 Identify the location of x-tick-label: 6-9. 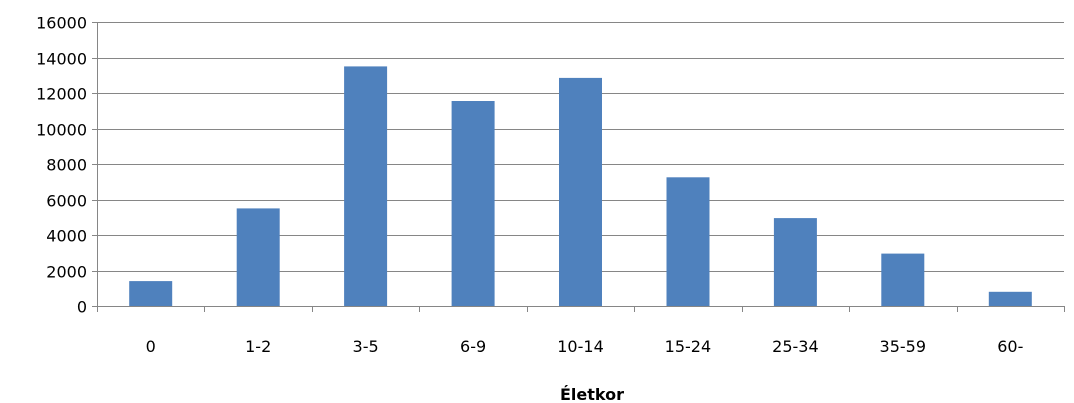
(473, 346).